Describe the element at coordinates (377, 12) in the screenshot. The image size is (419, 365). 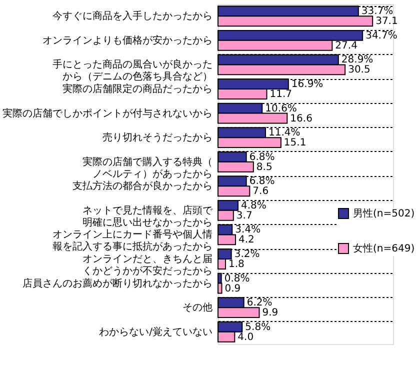
I see `data-label: 33.7%` at that location.